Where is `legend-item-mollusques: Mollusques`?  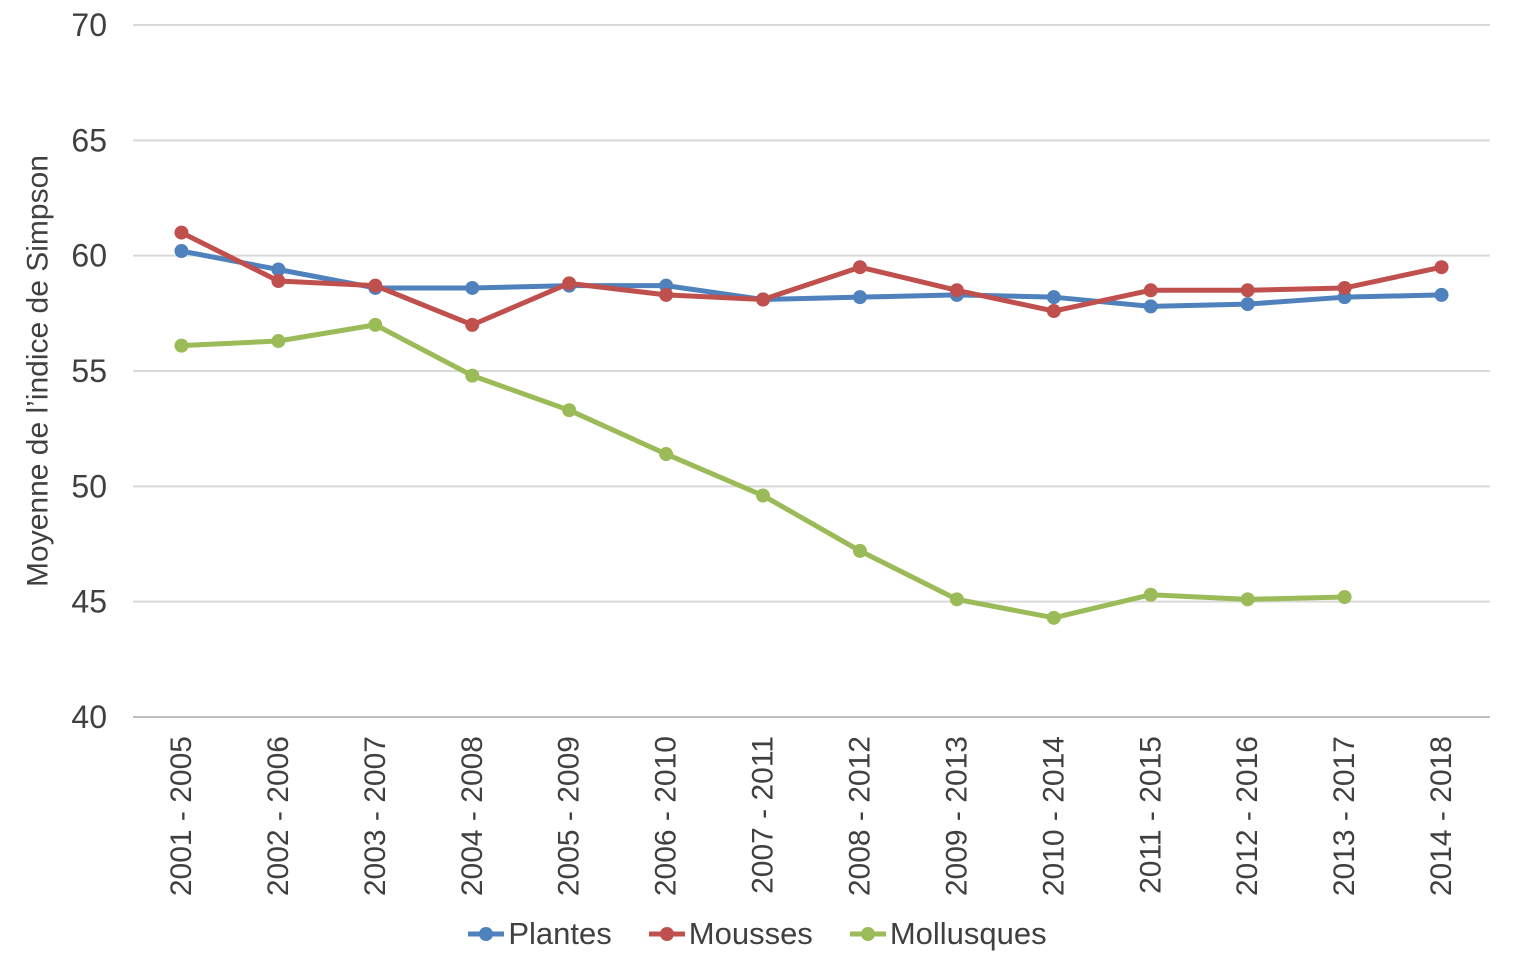 legend-item-mollusques: Mollusques is located at coordinates (948, 934).